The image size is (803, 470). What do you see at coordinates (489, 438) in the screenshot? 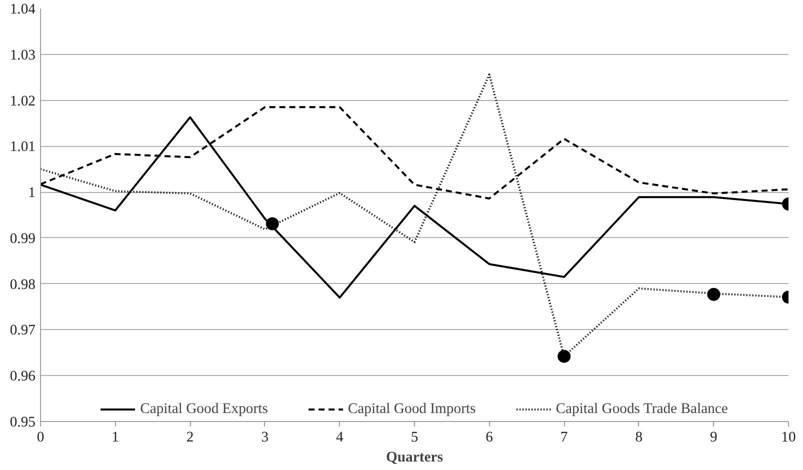
I see `x-tick-label: 6` at bounding box center [489, 438].